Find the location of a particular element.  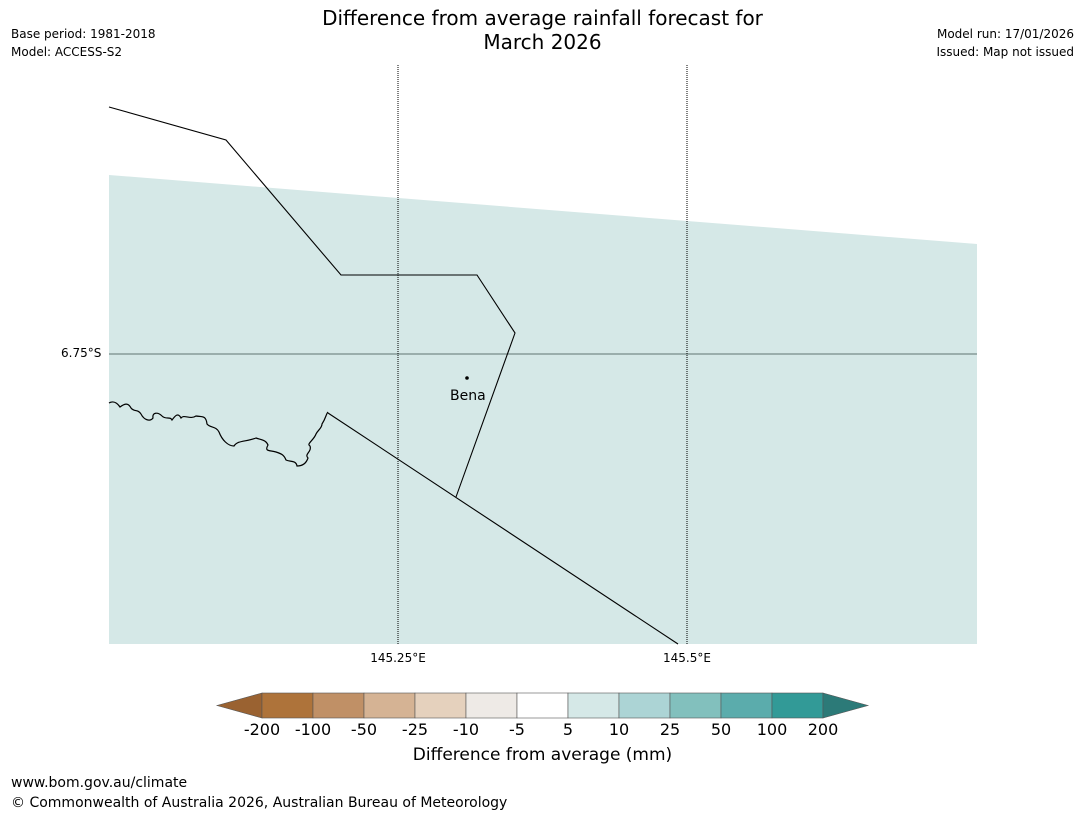

longitude-label-1: 145.25°E is located at coordinates (398, 658).